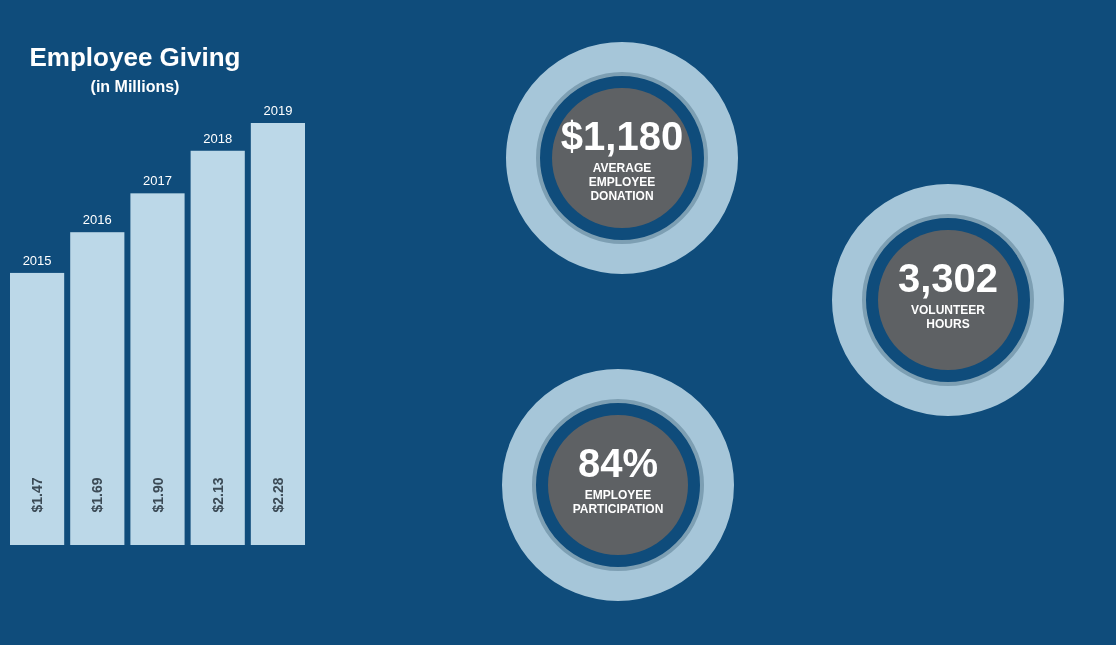 Image resolution: width=1116 pixels, height=645 pixels. I want to click on text: 84%, so click(618, 463).